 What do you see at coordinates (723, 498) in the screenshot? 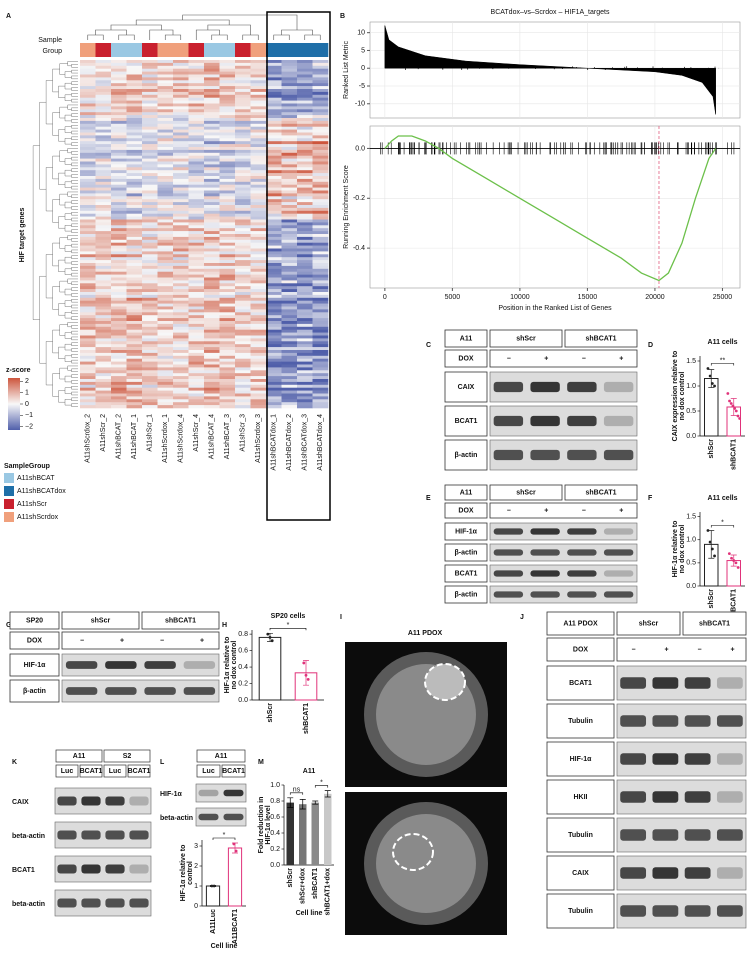
I see `chart-title: A11 cells` at bounding box center [723, 498].